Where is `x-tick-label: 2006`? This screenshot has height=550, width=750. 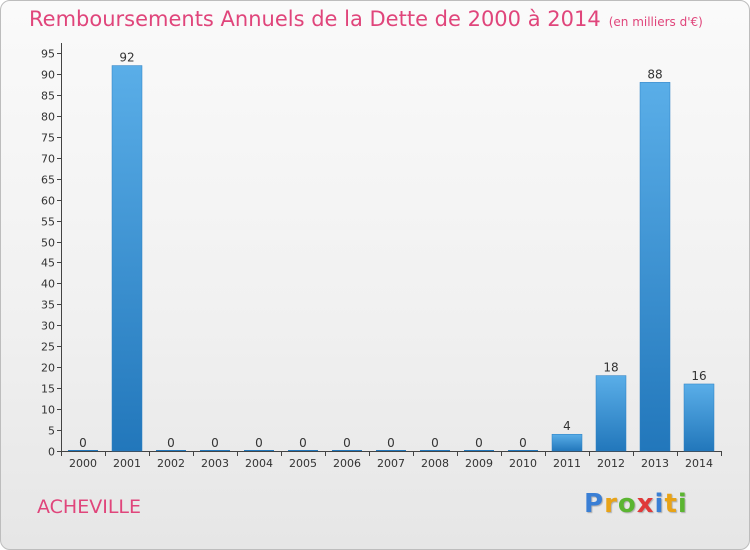 x-tick-label: 2006 is located at coordinates (347, 463).